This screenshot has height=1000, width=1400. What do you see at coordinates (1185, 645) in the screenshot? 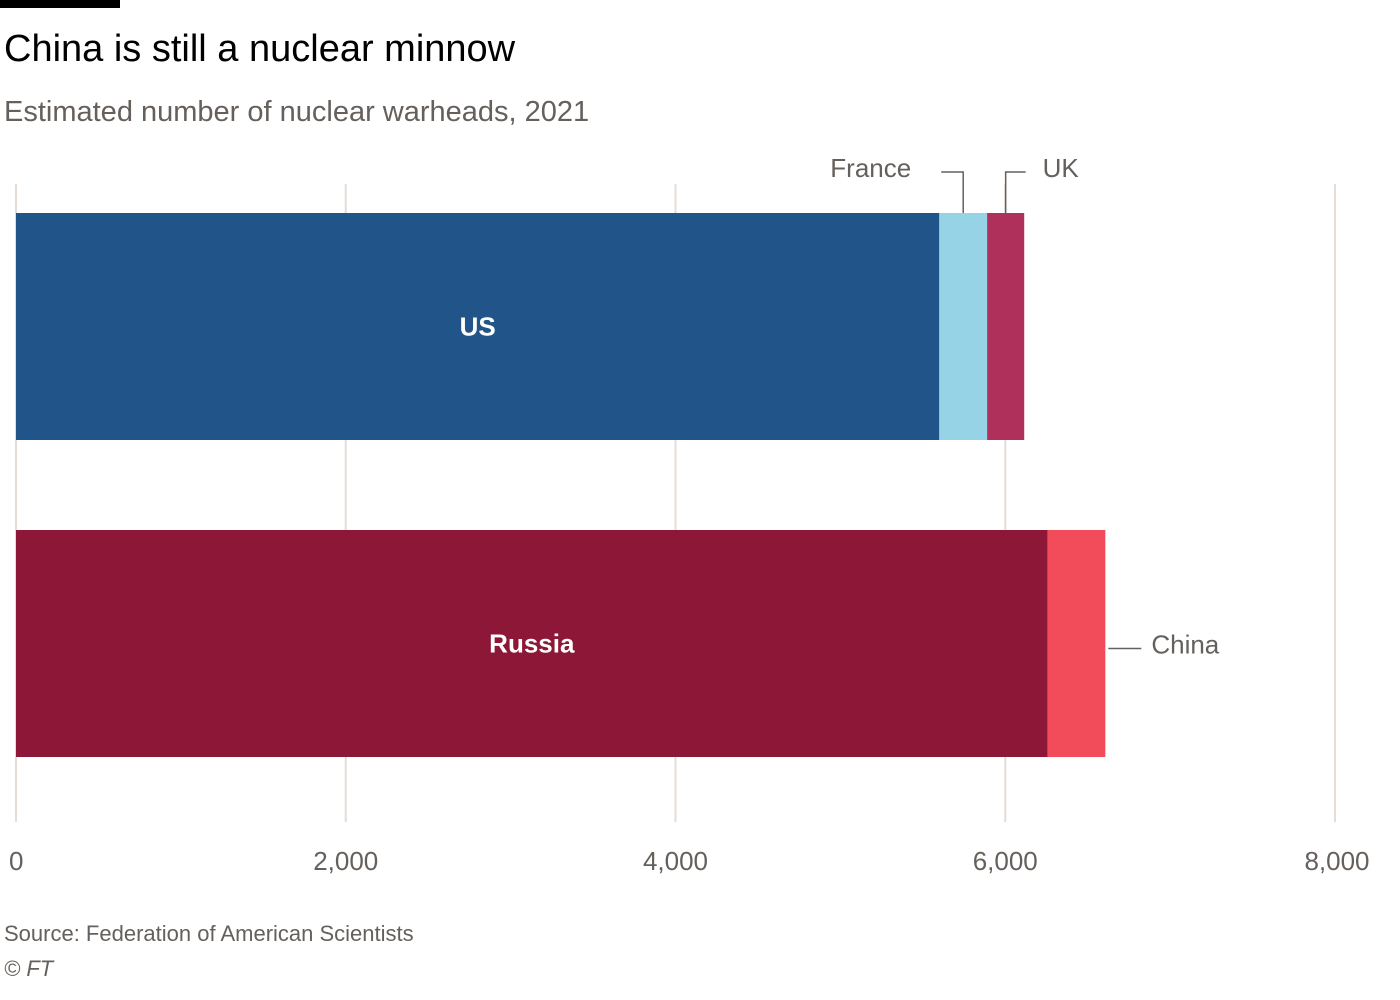
I see `annotation-label-china: China` at bounding box center [1185, 645].